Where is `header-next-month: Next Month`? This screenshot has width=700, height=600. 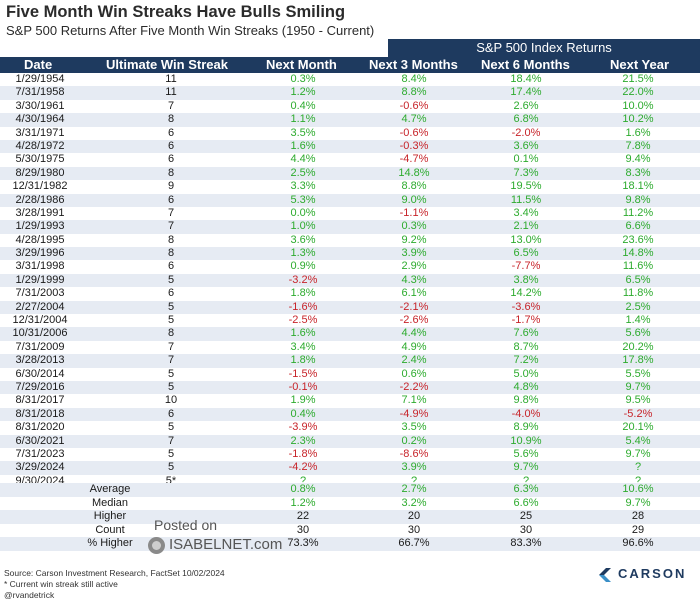 header-next-month: Next Month is located at coordinates (301, 64).